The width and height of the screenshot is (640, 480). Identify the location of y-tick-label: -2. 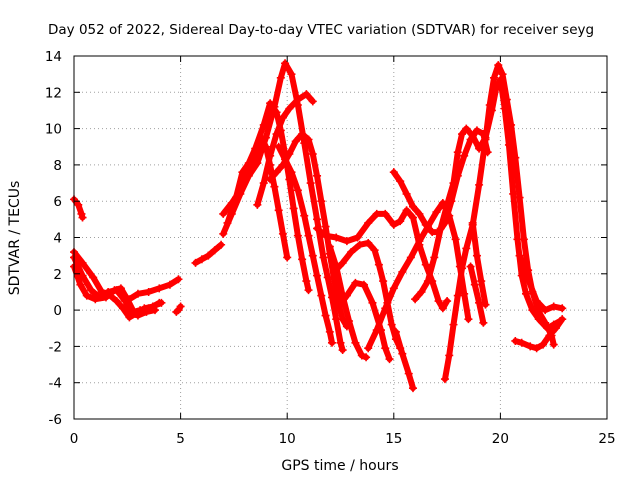
(55, 347).